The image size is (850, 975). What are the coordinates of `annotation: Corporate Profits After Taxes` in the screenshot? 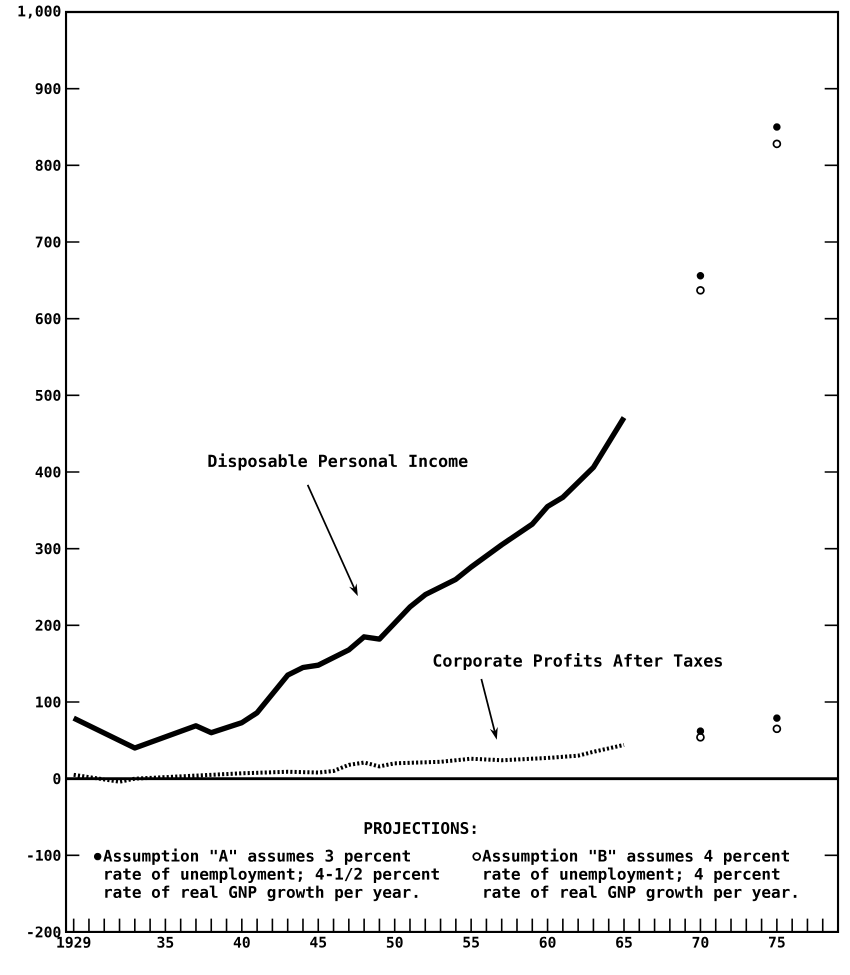 It's located at (578, 661).